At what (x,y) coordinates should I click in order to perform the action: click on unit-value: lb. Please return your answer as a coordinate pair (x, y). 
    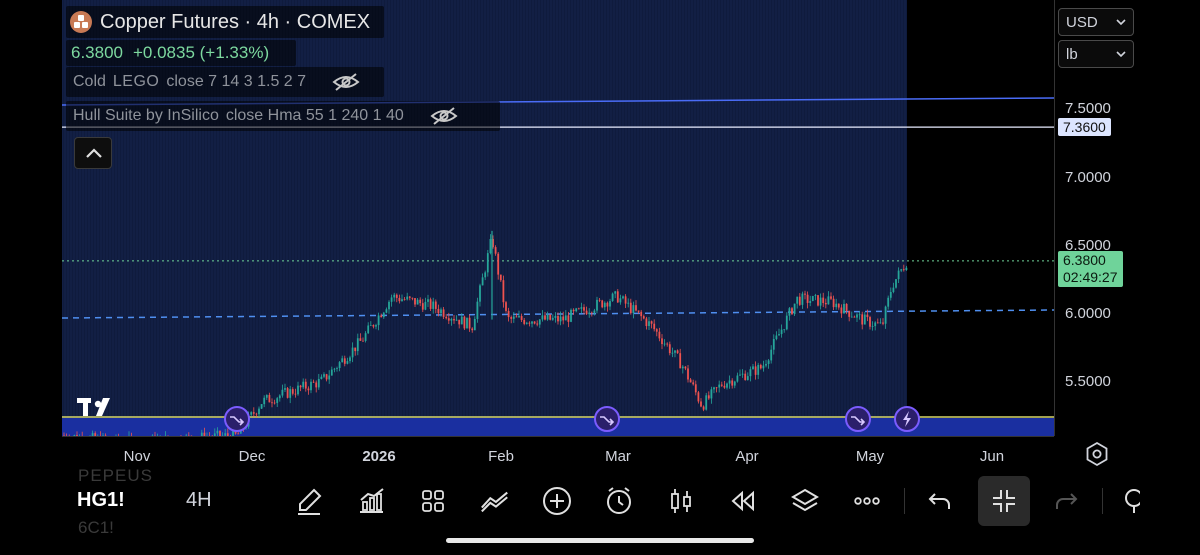
    Looking at the image, I should click on (1072, 54).